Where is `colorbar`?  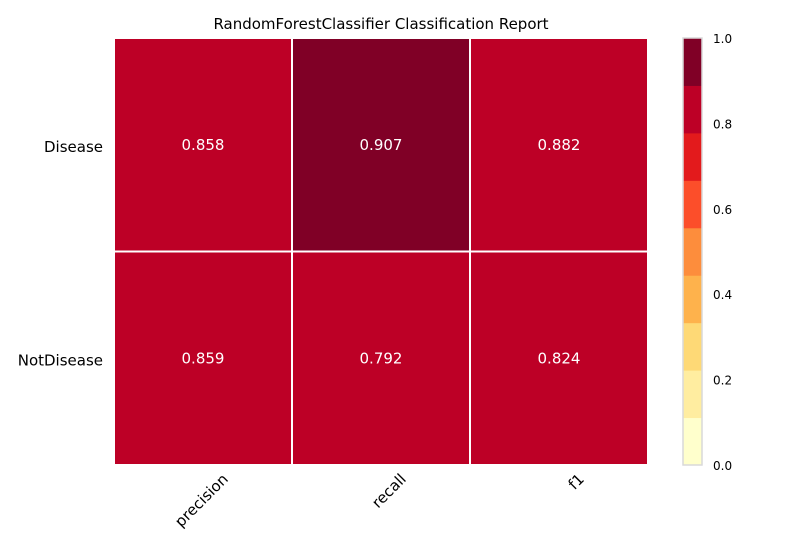 colorbar is located at coordinates (692, 251).